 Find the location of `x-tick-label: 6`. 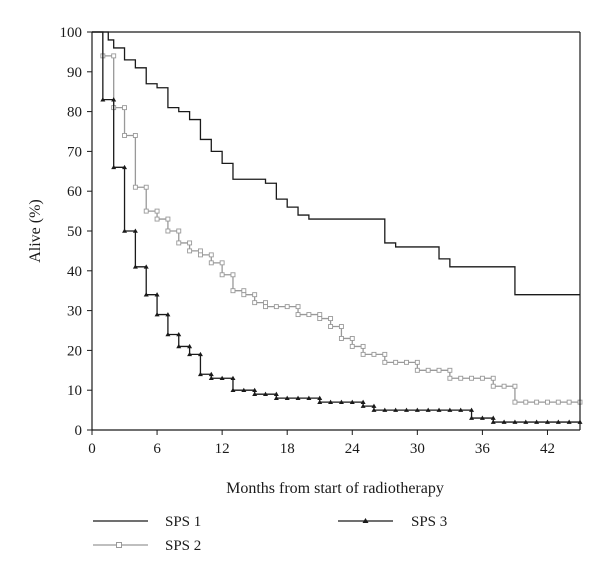

x-tick-label: 6 is located at coordinates (157, 449).